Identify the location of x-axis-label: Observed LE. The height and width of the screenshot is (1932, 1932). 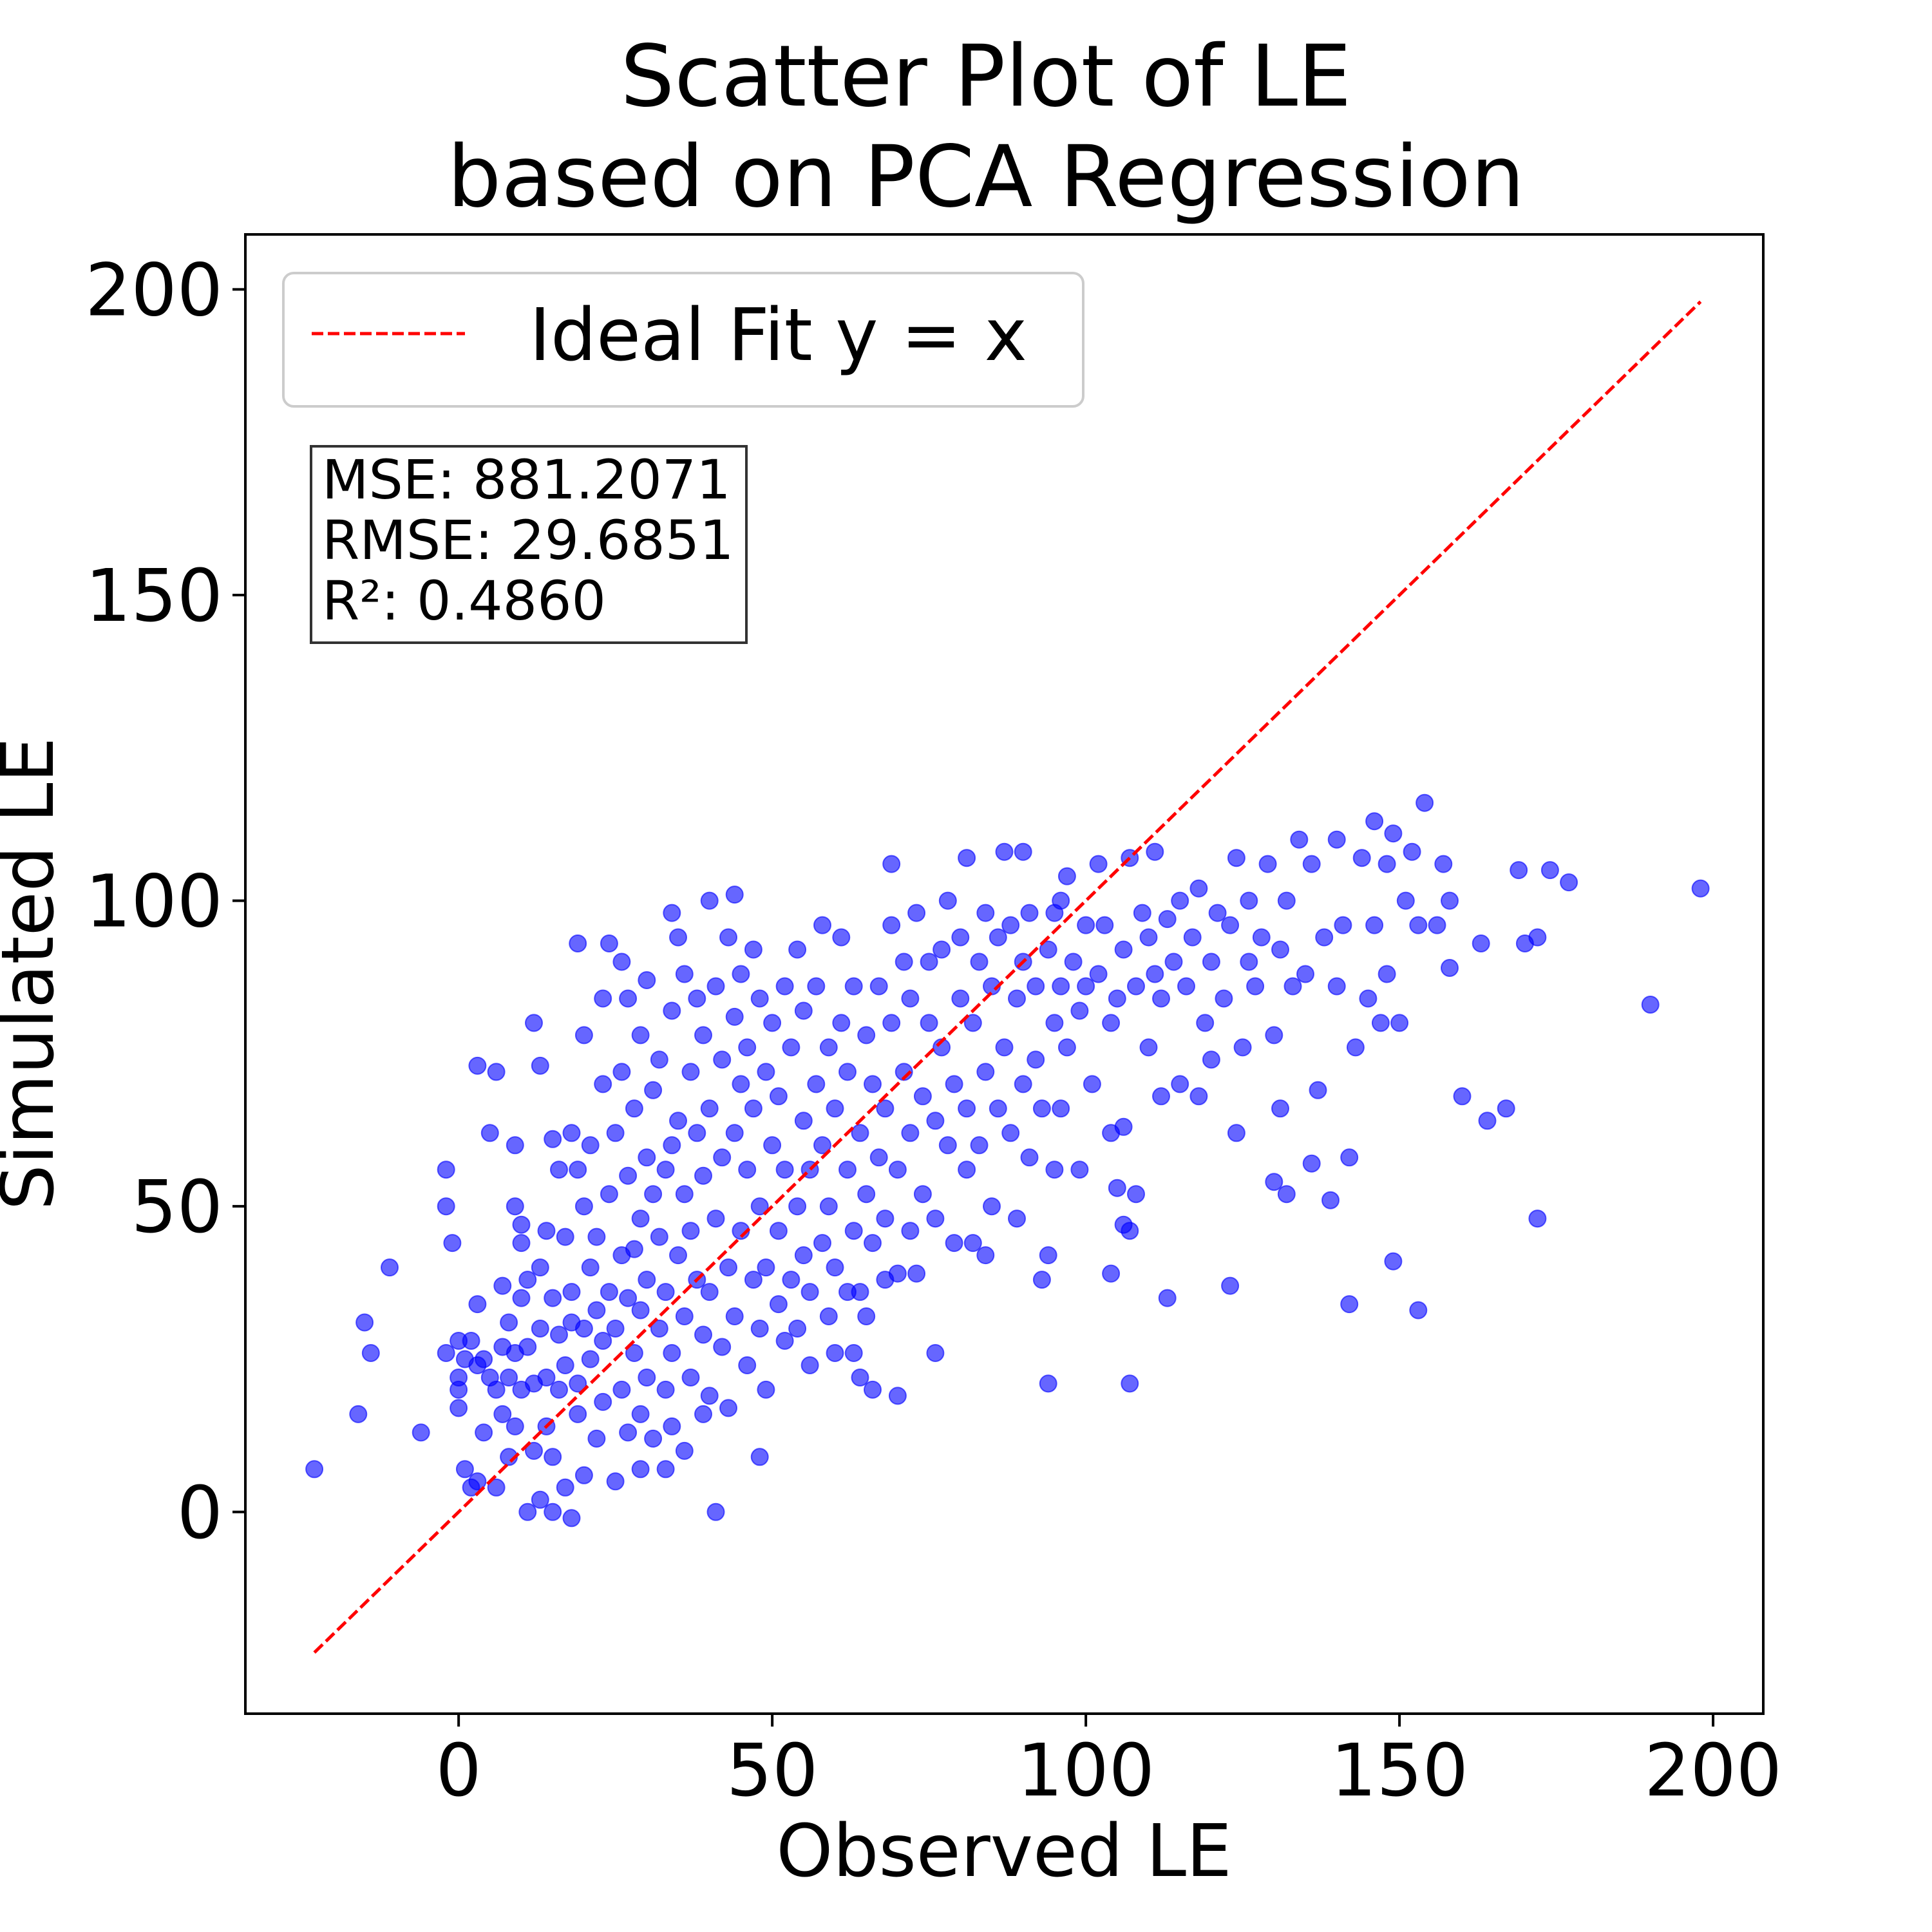
(1004, 1851).